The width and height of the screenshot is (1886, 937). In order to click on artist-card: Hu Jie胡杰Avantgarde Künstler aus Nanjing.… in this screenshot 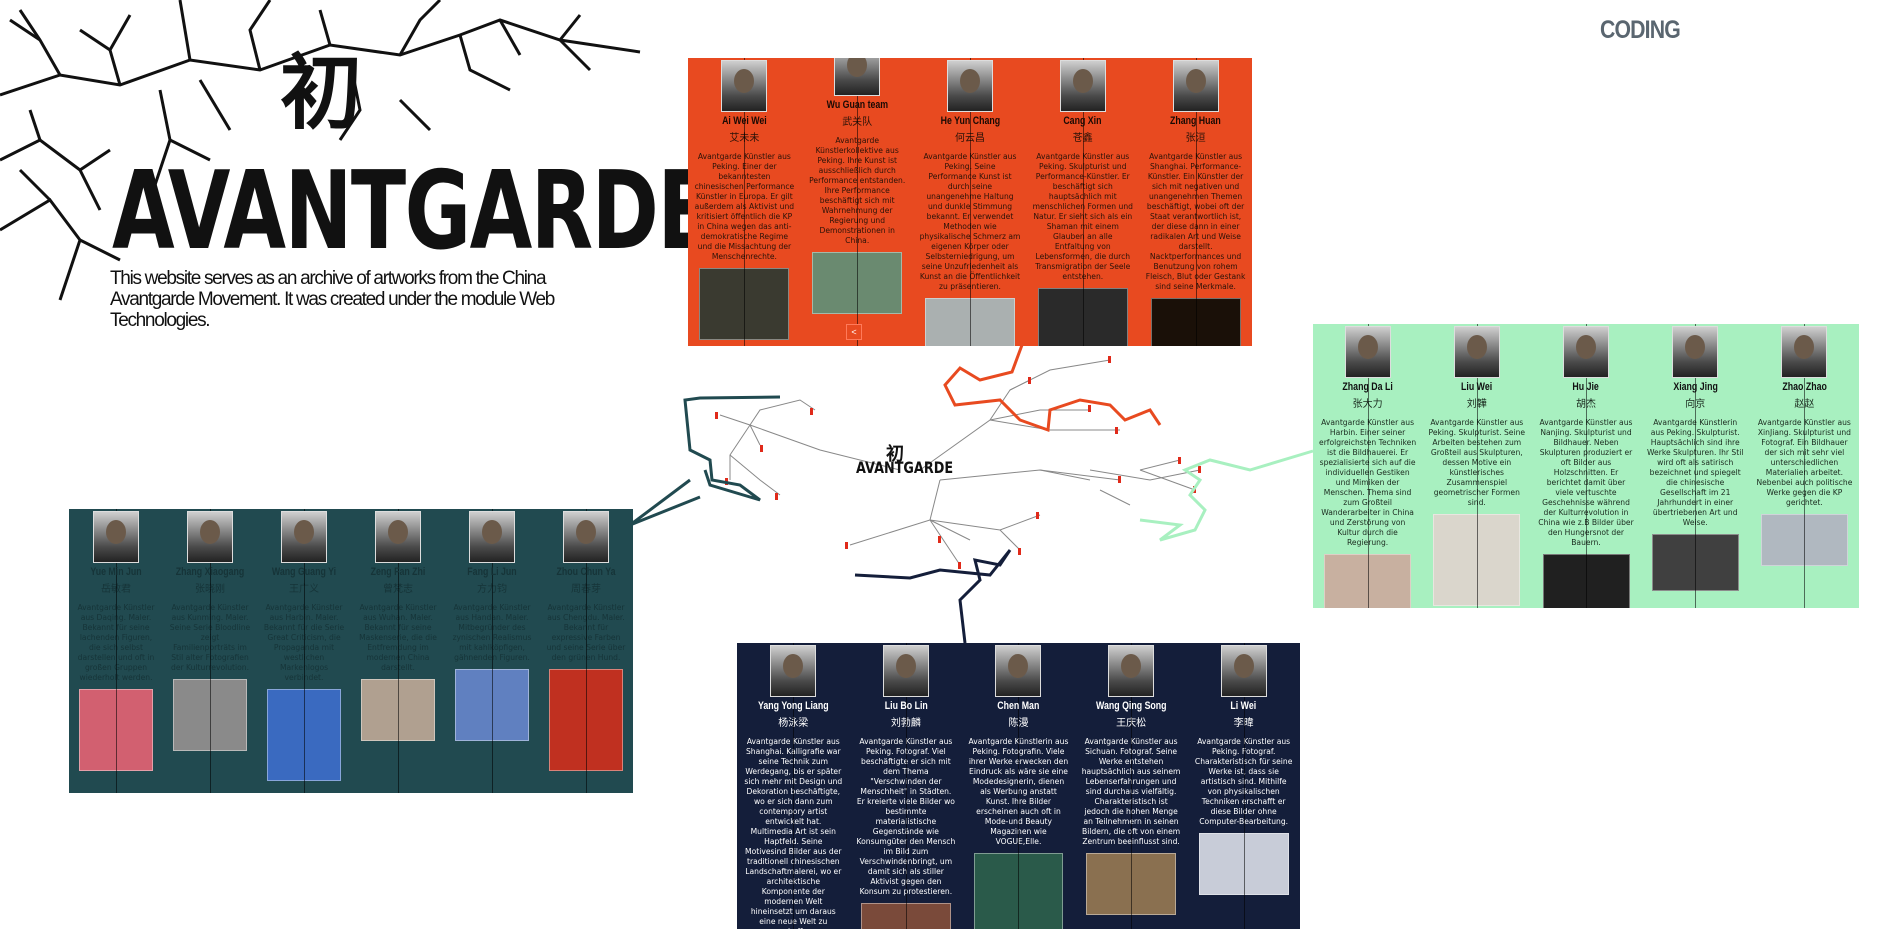, I will do `click(1585, 466)`.